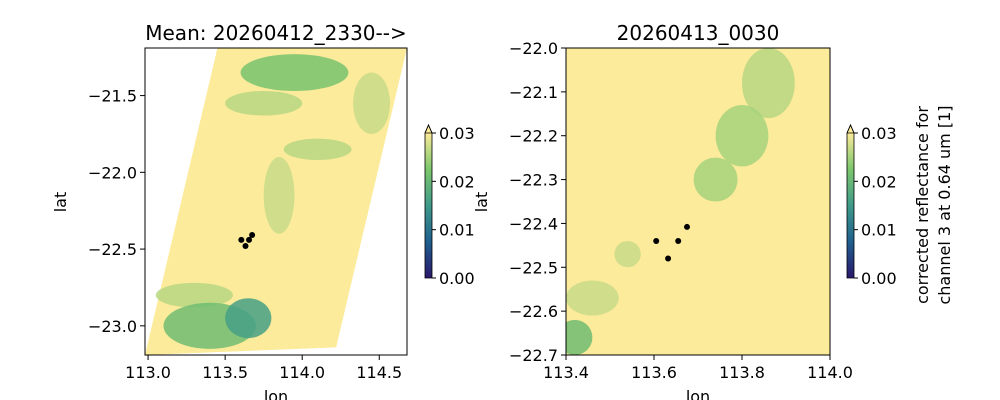 This screenshot has width=1000, height=400. I want to click on x-tick-label: 113.4, so click(566, 372).